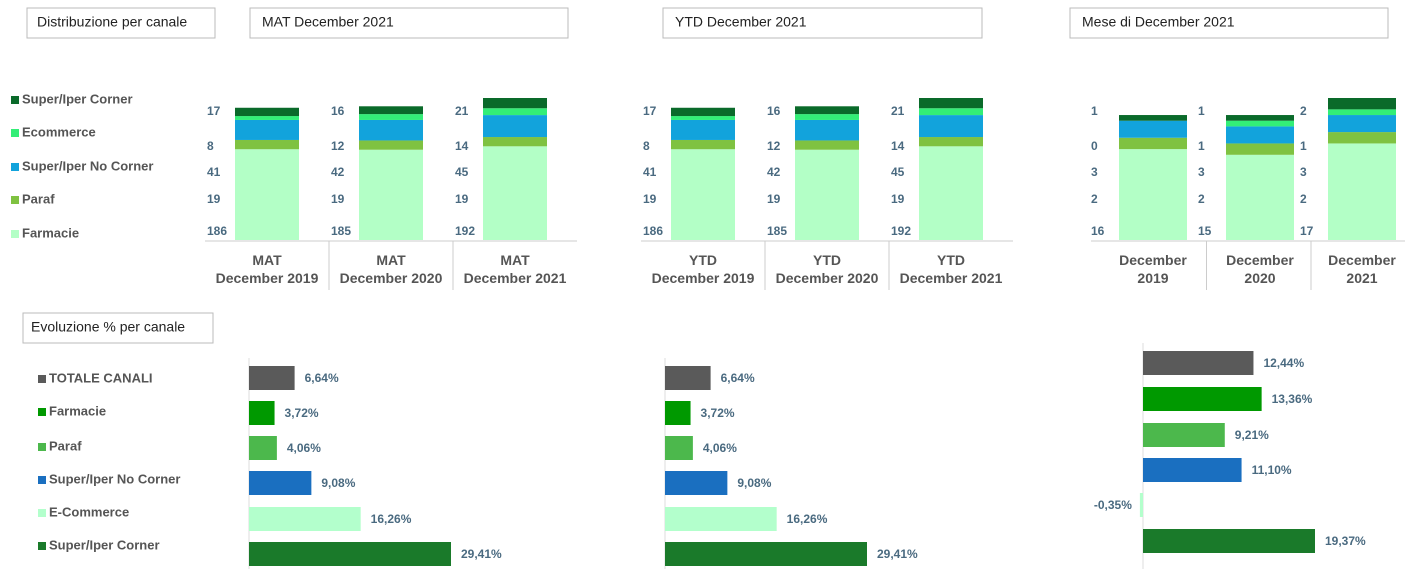 This screenshot has width=1405, height=569. Describe the element at coordinates (59, 131) in the screenshot. I see `legend-label: Ecommerce` at that location.